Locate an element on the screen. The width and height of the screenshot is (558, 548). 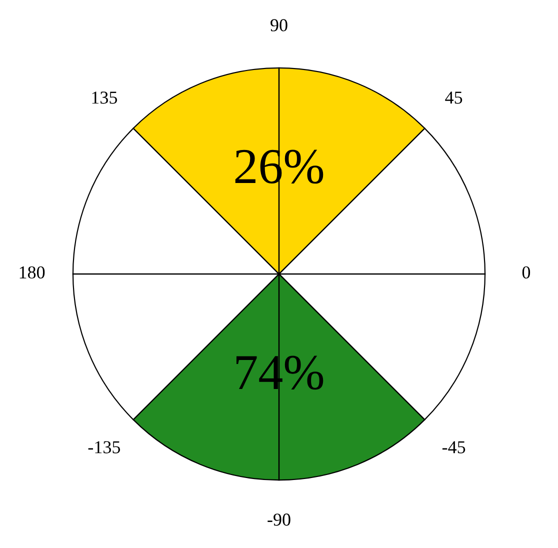
text: 135 is located at coordinates (105, 98).